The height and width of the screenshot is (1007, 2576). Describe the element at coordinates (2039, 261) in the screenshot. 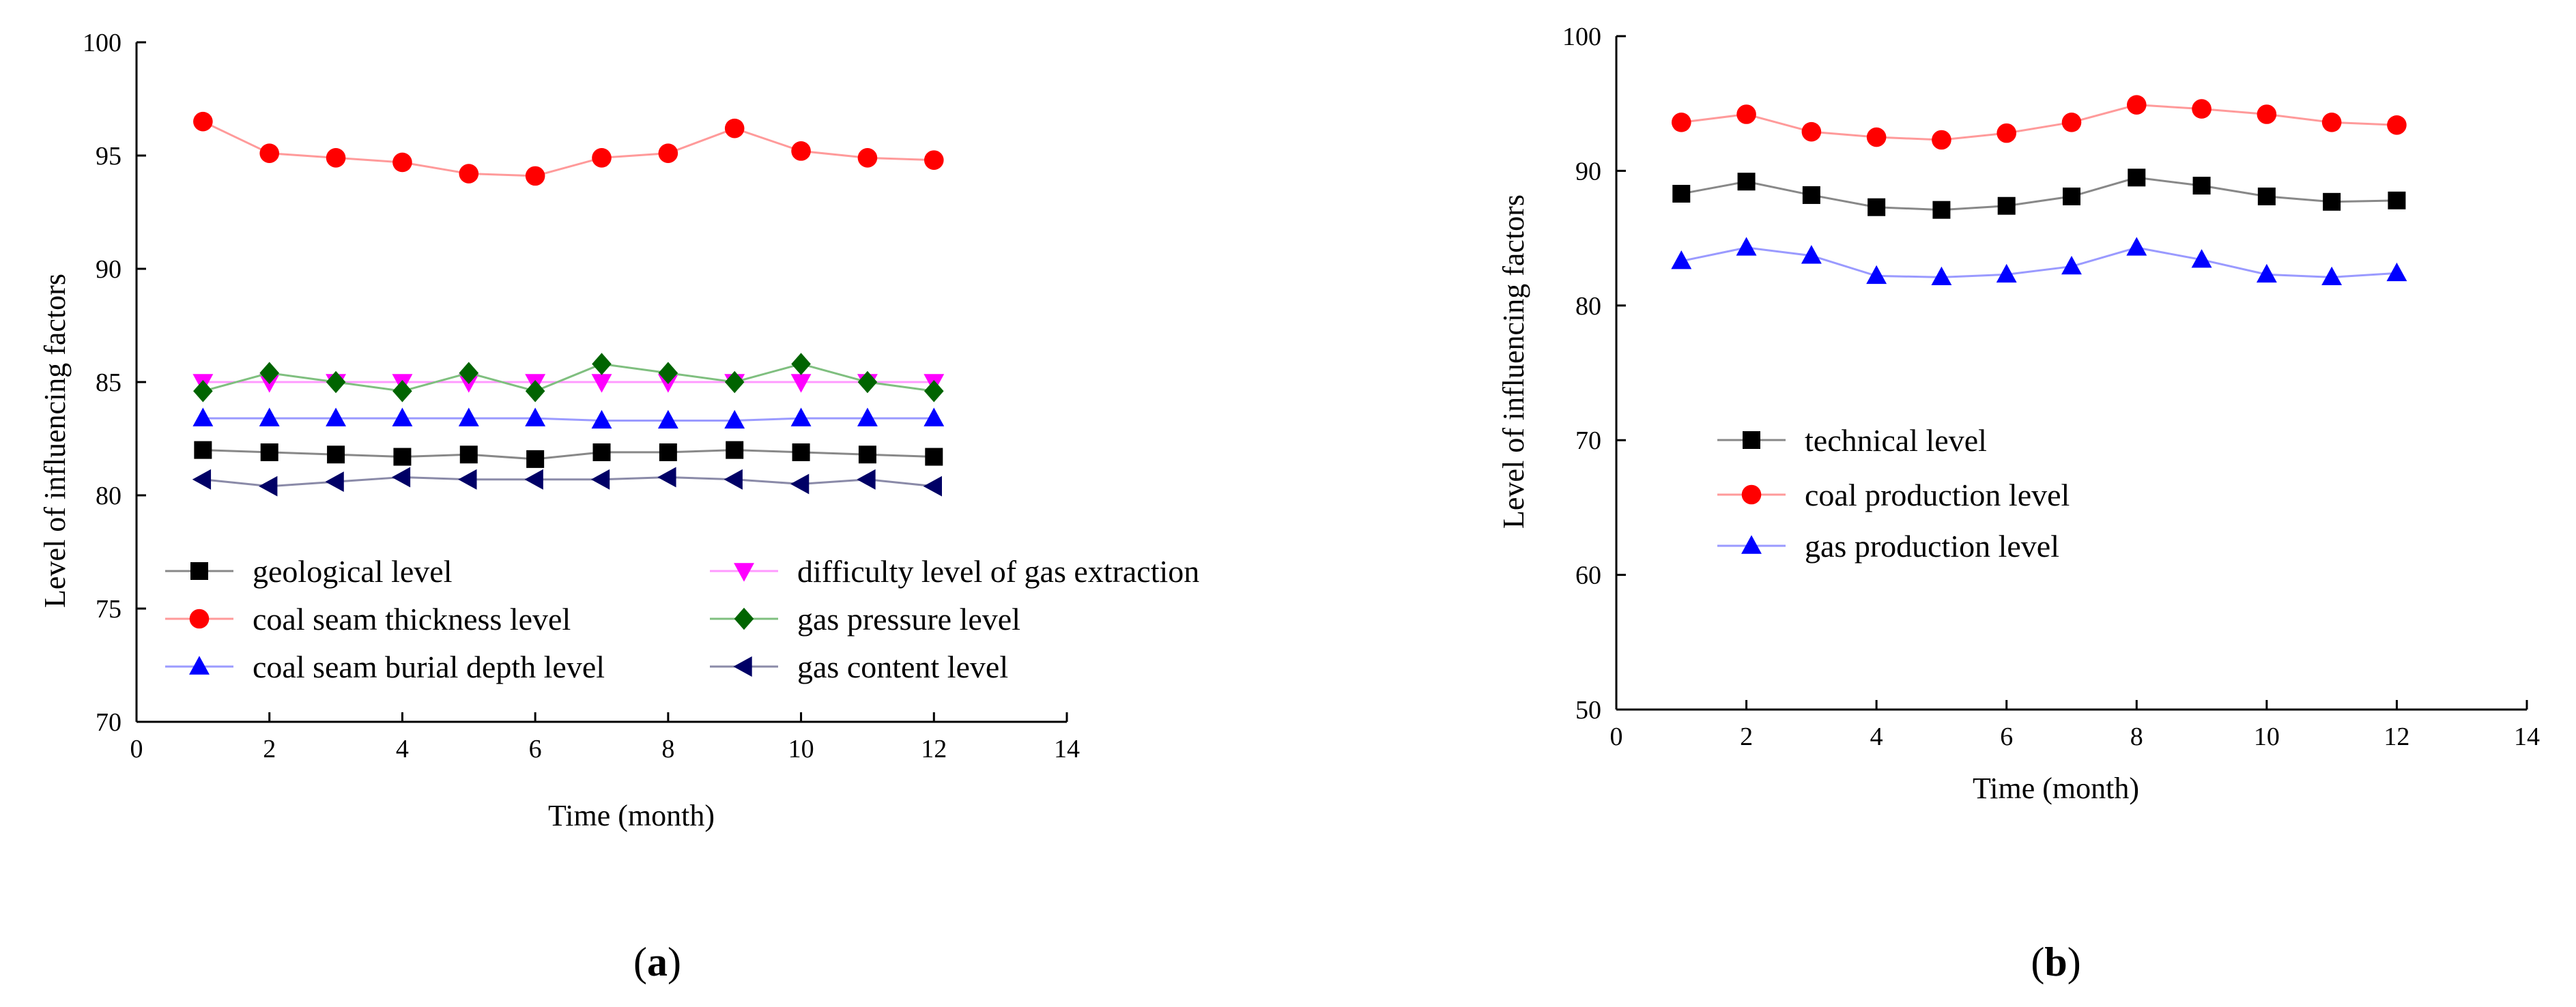

I see `series-gas-production-level` at that location.